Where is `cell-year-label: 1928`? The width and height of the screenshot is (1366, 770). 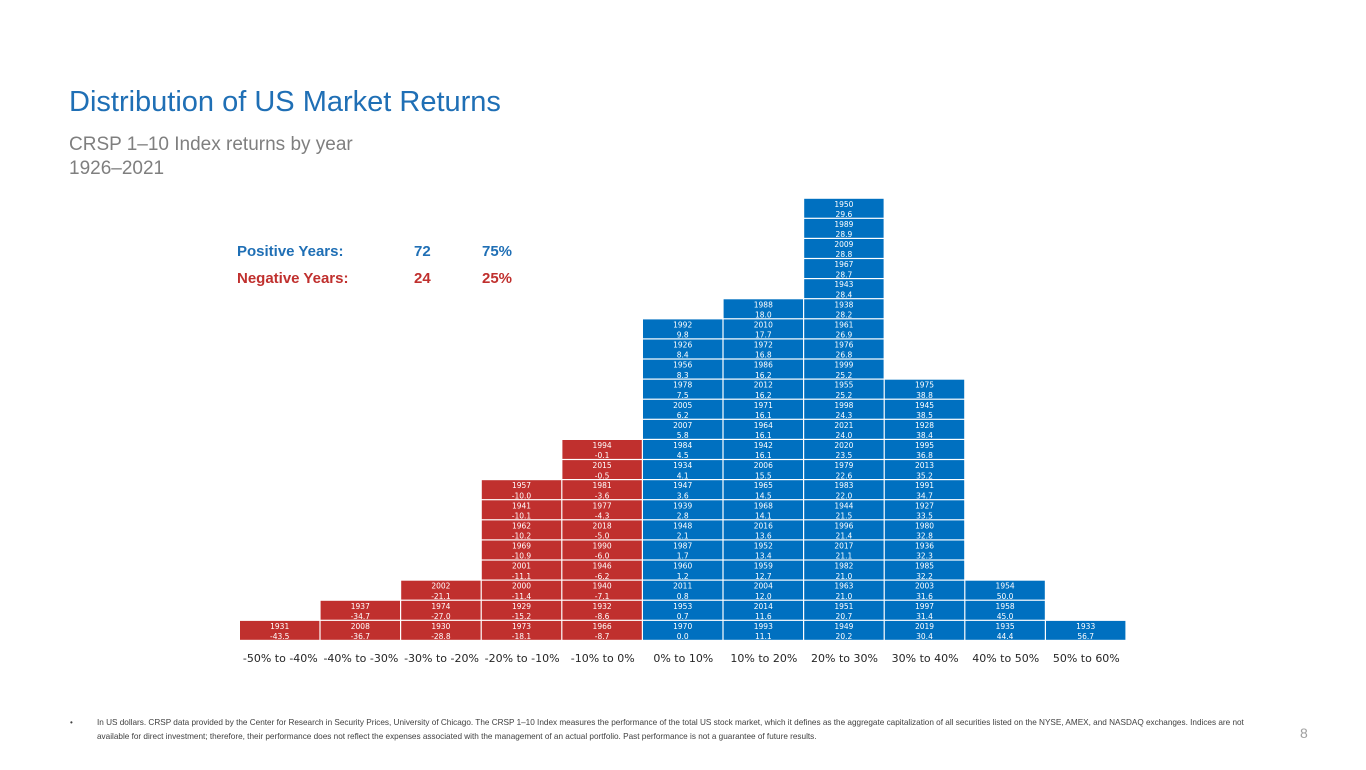
cell-year-label: 1928 is located at coordinates (924, 425).